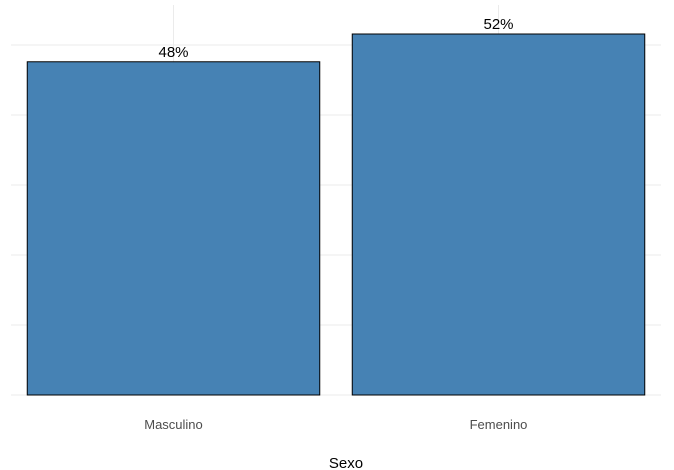 The image size is (674, 470). I want to click on x-tick-label-femenino: Femenino, so click(499, 424).